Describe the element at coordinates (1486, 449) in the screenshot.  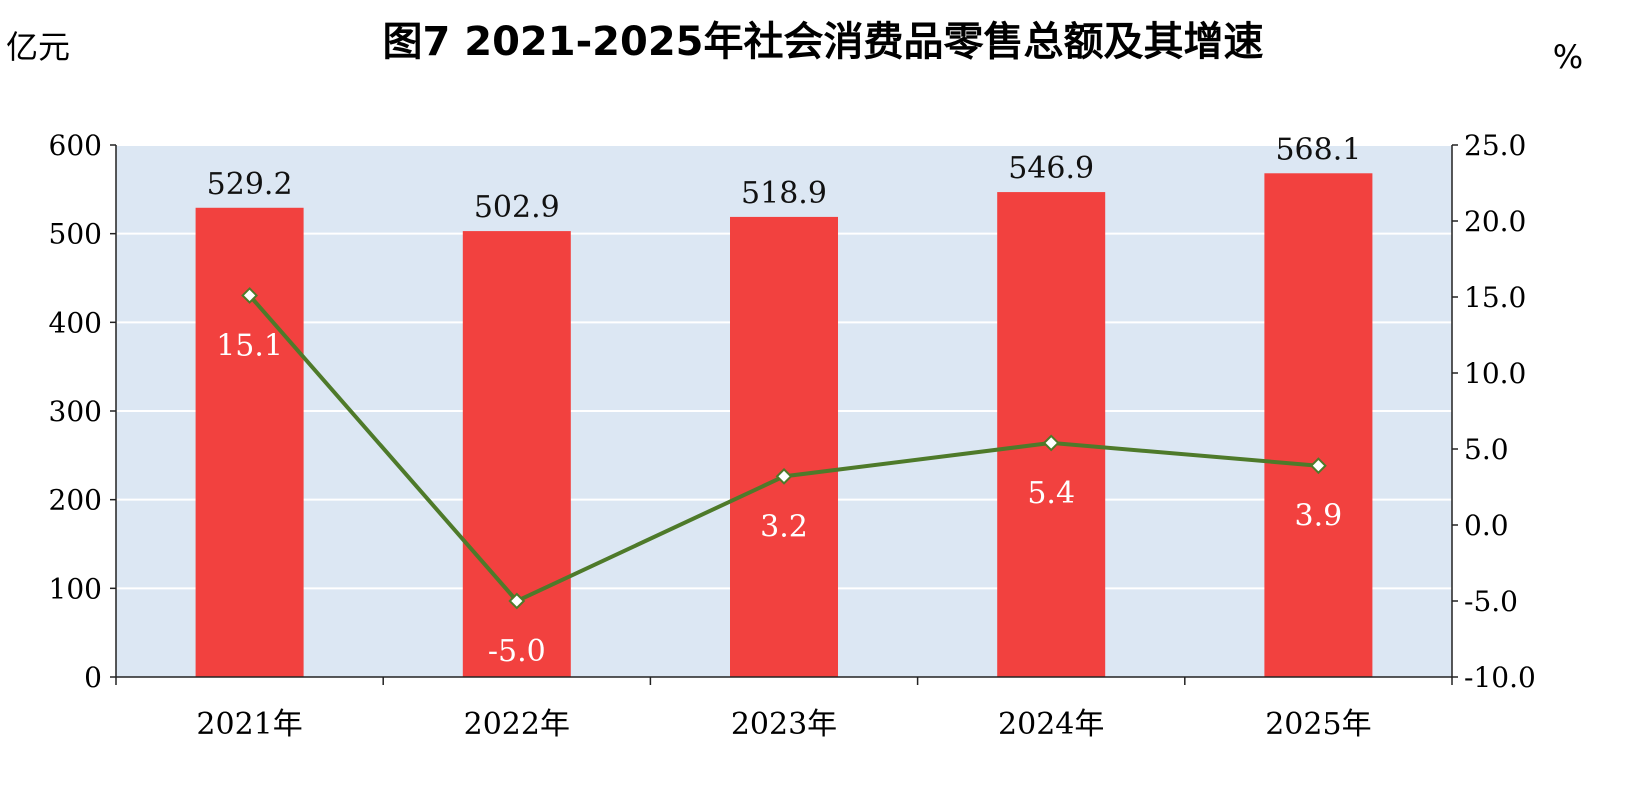
I see `right-tick-label: 5.0` at that location.